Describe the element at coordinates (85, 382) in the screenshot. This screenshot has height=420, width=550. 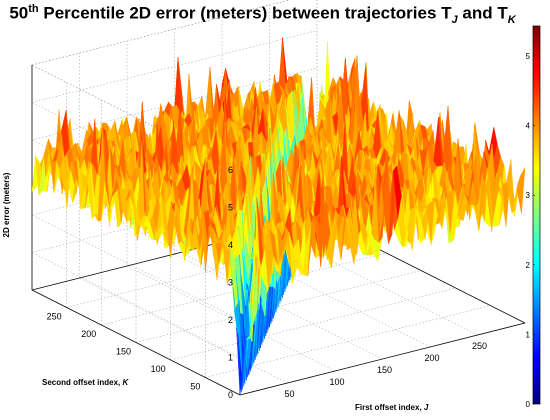
I see `y-axis-label: Second offset index, K` at that location.